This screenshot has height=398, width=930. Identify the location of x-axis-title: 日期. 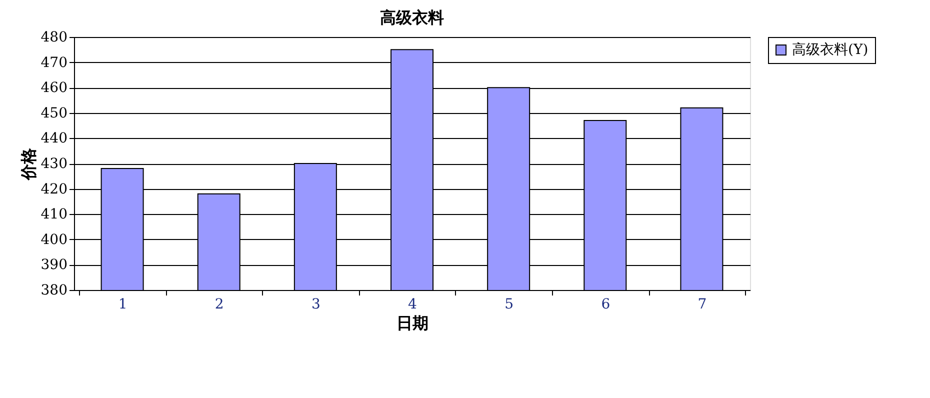
(412, 323).